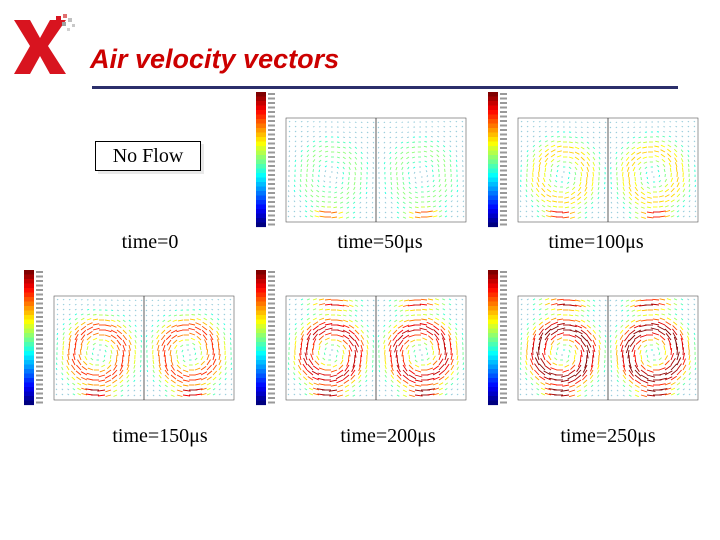 The width and height of the screenshot is (720, 540). I want to click on no-flow-label: No Flow, so click(148, 156).